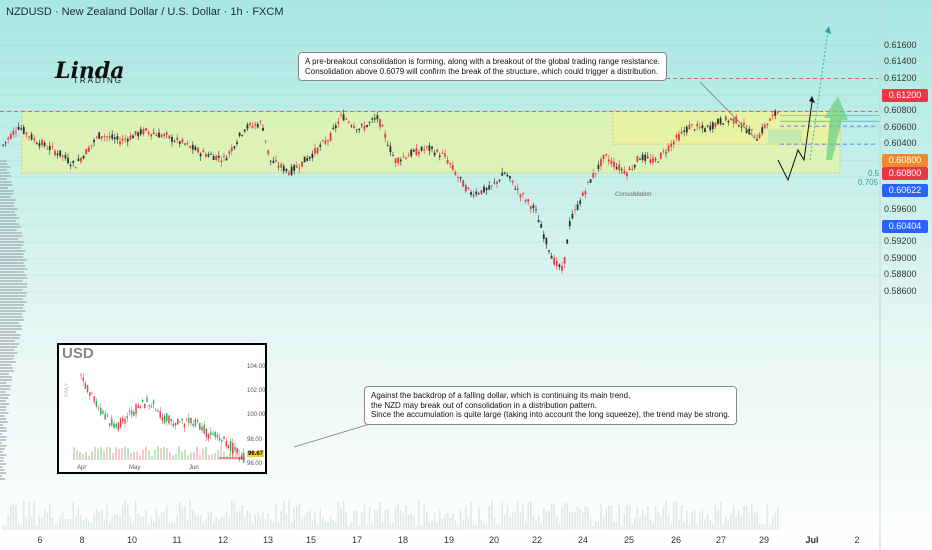 This screenshot has height=550, width=932. I want to click on price-tag: 0.60622, so click(905, 190).